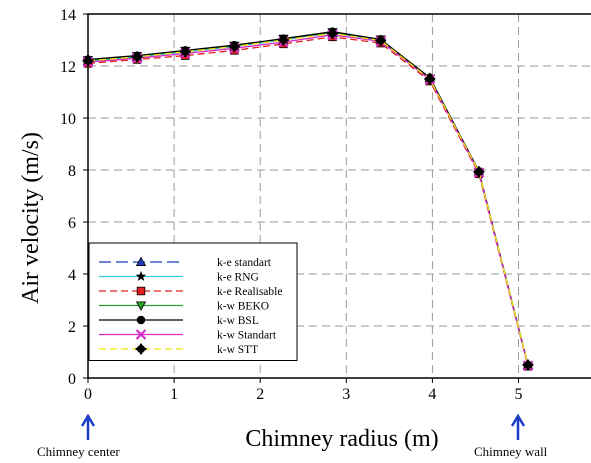 The width and height of the screenshot is (591, 463). I want to click on legend-item: k-w STT, so click(178, 349).